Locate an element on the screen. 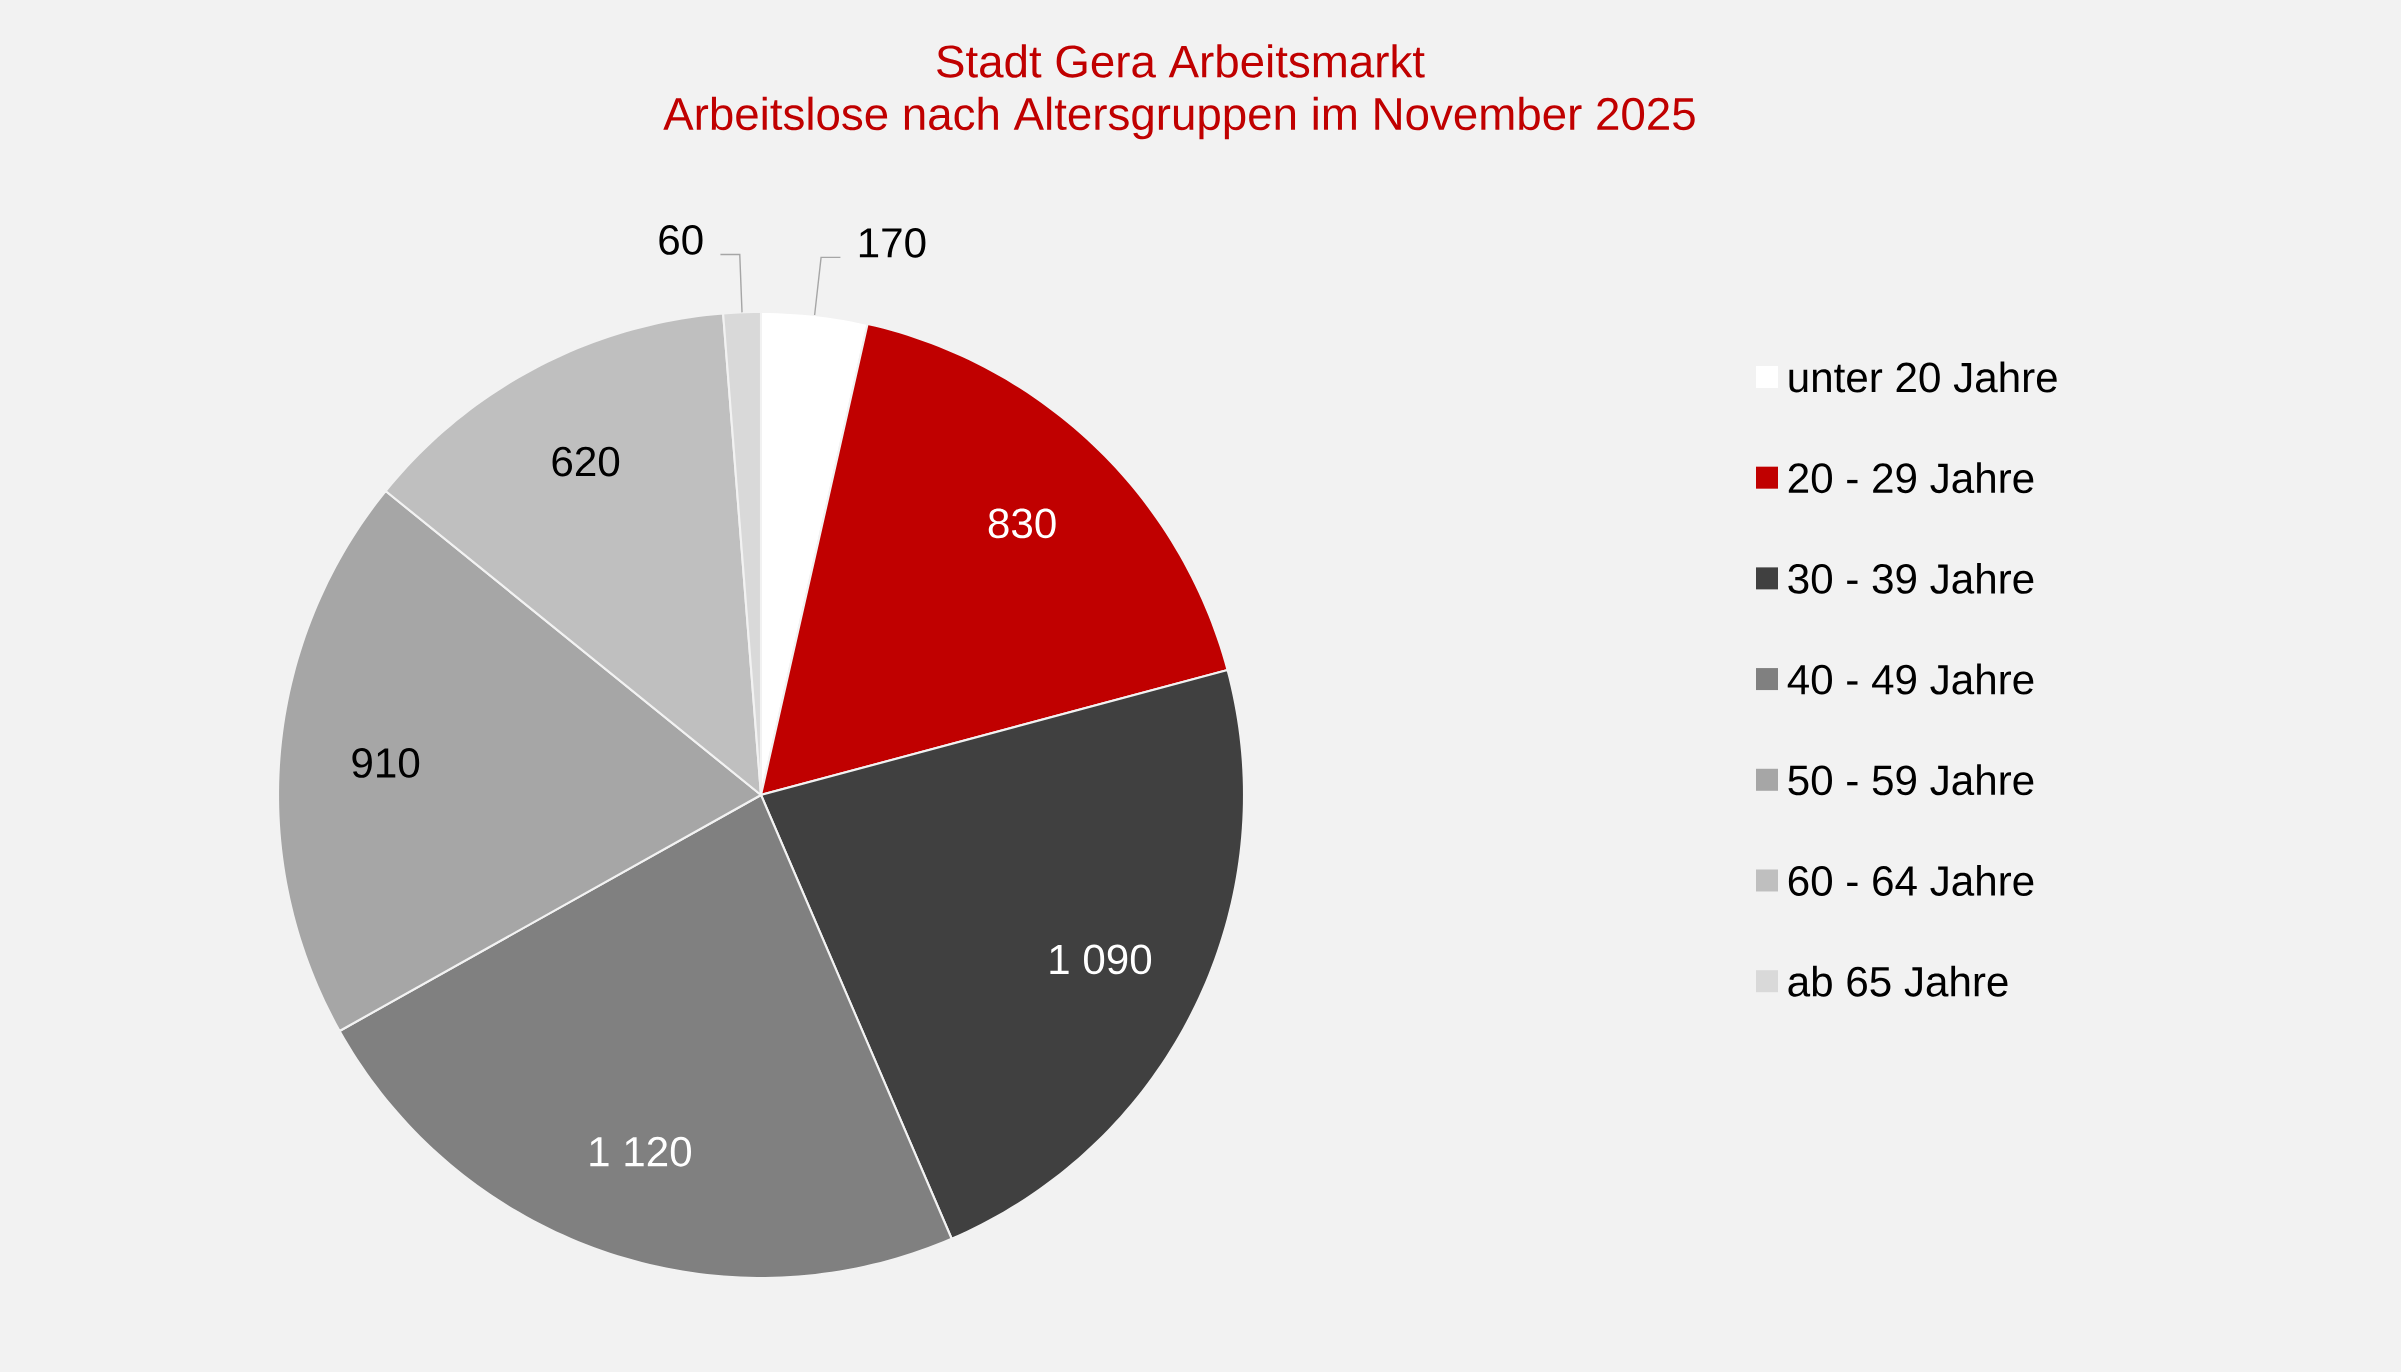  data-label: 910 is located at coordinates (386, 763).